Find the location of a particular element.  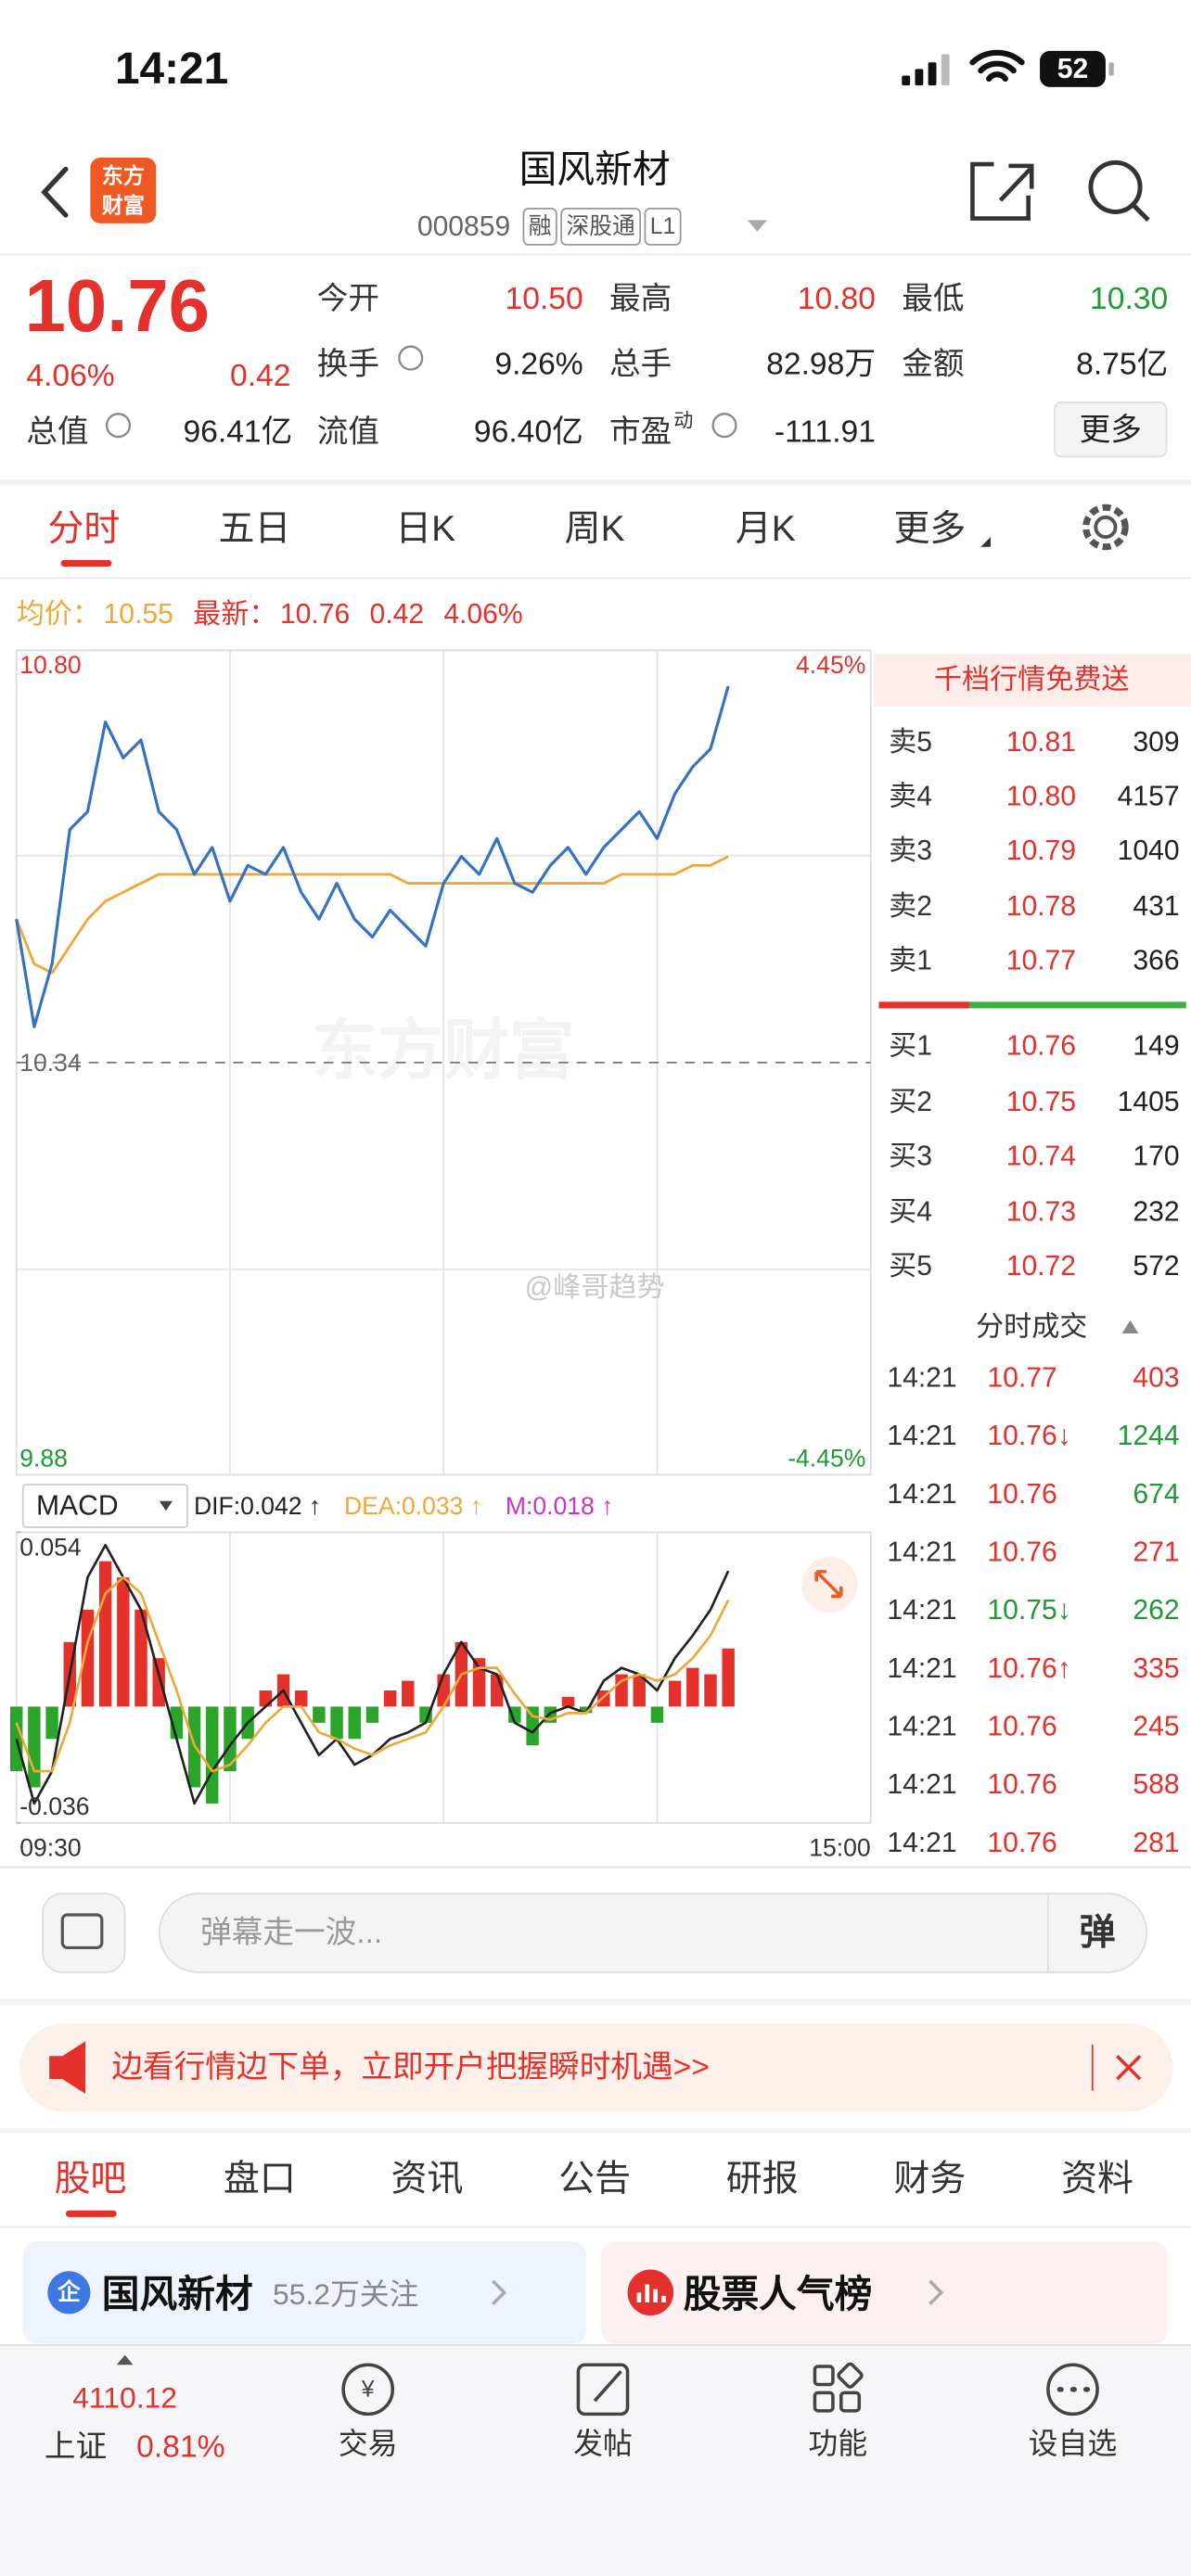

book-price: 10.79 is located at coordinates (1041, 850).